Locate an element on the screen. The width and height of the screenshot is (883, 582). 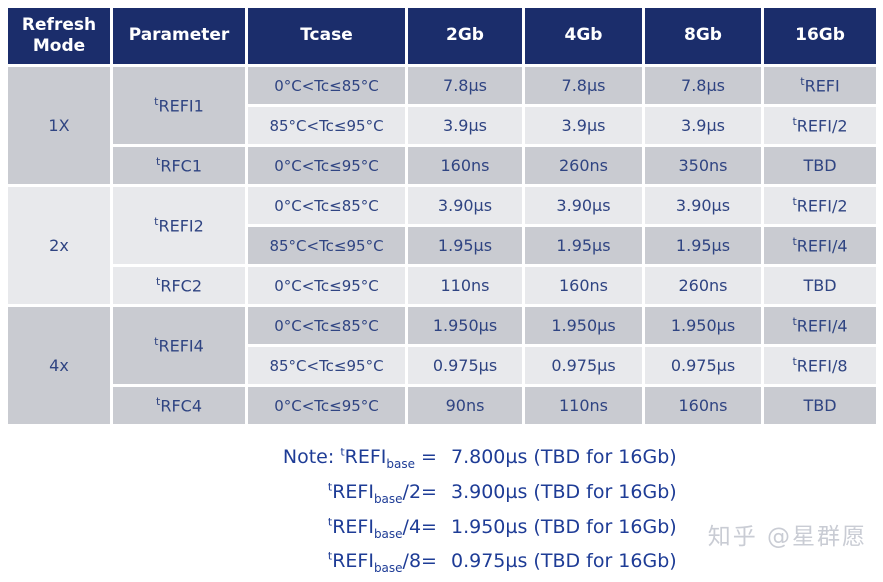
note-label: Note: tREFIbase = is located at coordinates (362, 458).